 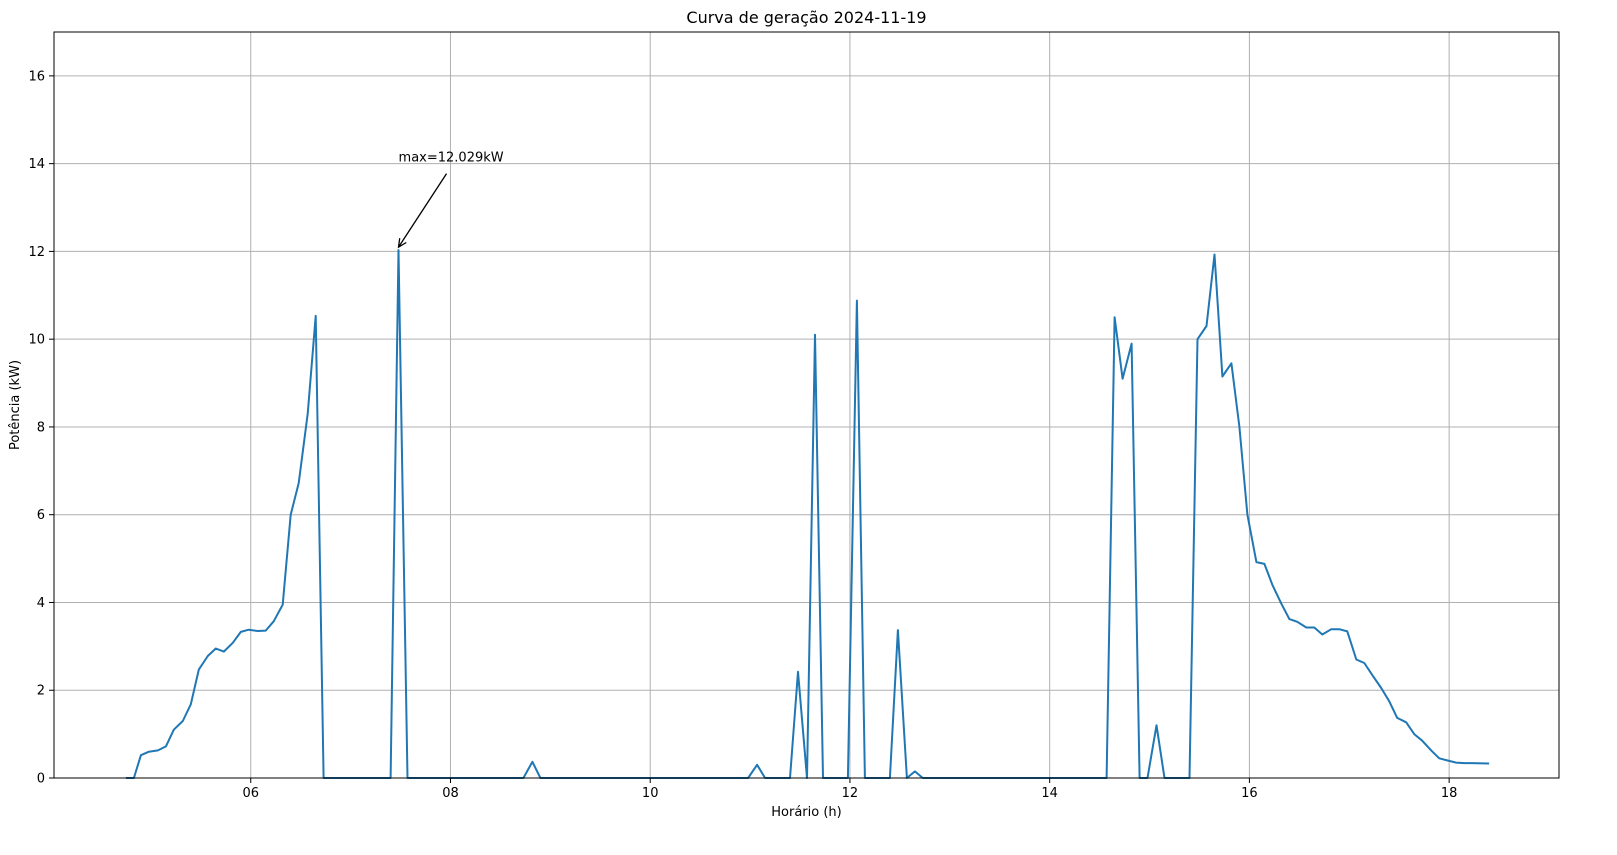 What do you see at coordinates (451, 158) in the screenshot?
I see `max-annotation-label: max=12.029kW` at bounding box center [451, 158].